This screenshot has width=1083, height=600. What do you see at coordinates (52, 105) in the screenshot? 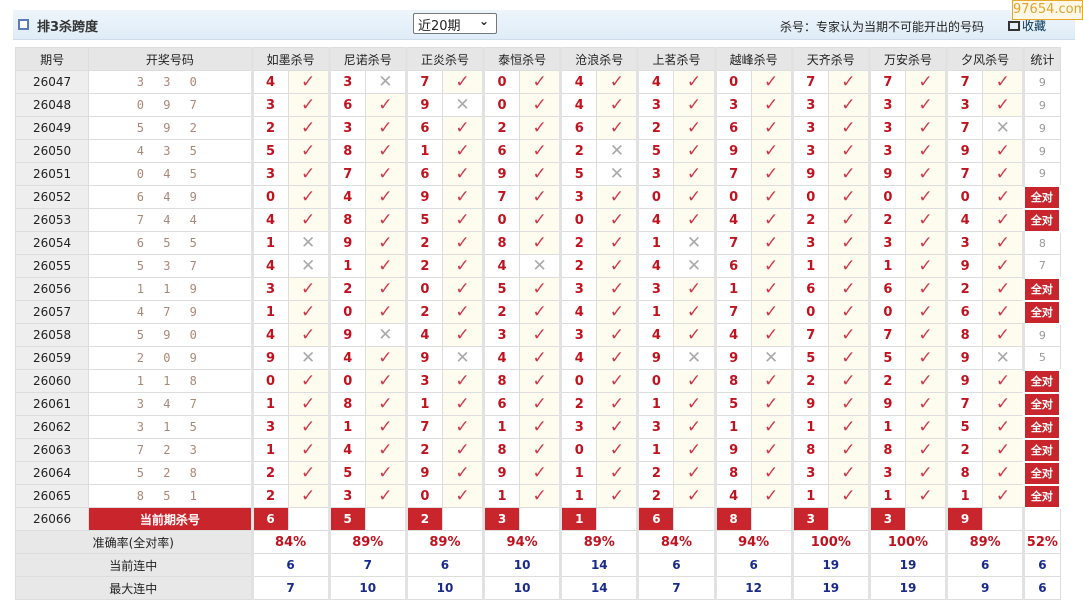
I see `issue-cell: 26048` at bounding box center [52, 105].